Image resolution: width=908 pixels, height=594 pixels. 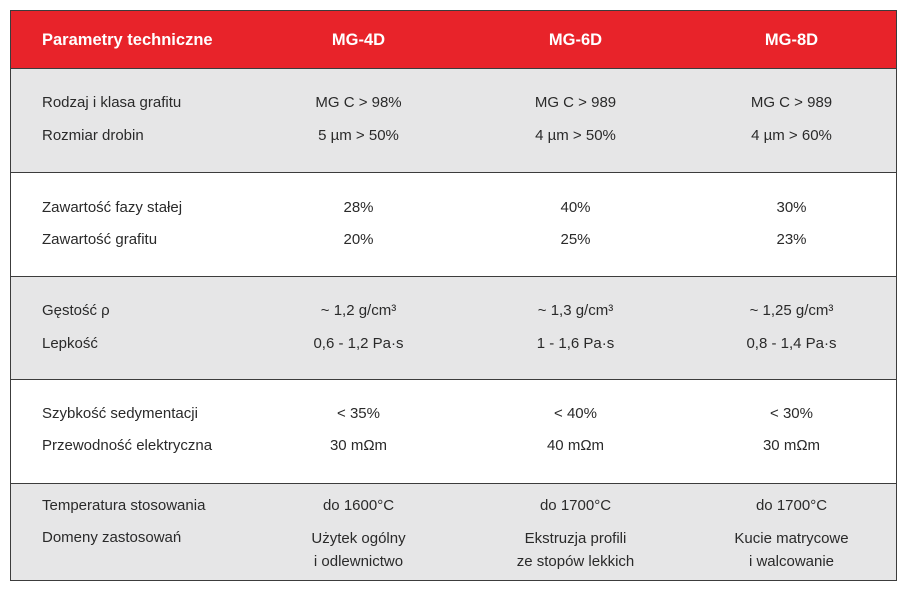 I want to click on cell-mg-6d: ~ 1,3 g/cm³, so click(x=575, y=310).